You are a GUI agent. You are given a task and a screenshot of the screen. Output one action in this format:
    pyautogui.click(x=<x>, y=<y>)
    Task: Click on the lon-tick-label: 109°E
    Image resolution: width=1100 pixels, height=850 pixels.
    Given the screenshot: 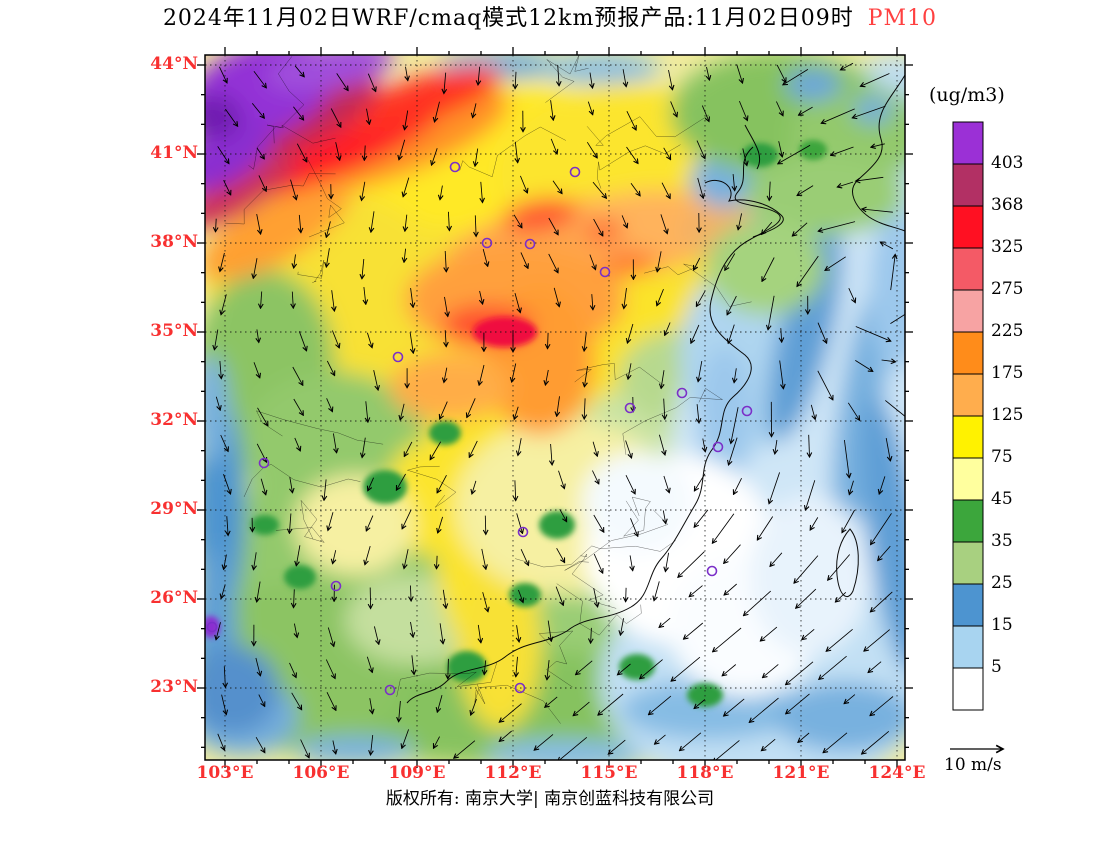 What is the action you would take?
    pyautogui.click(x=417, y=773)
    